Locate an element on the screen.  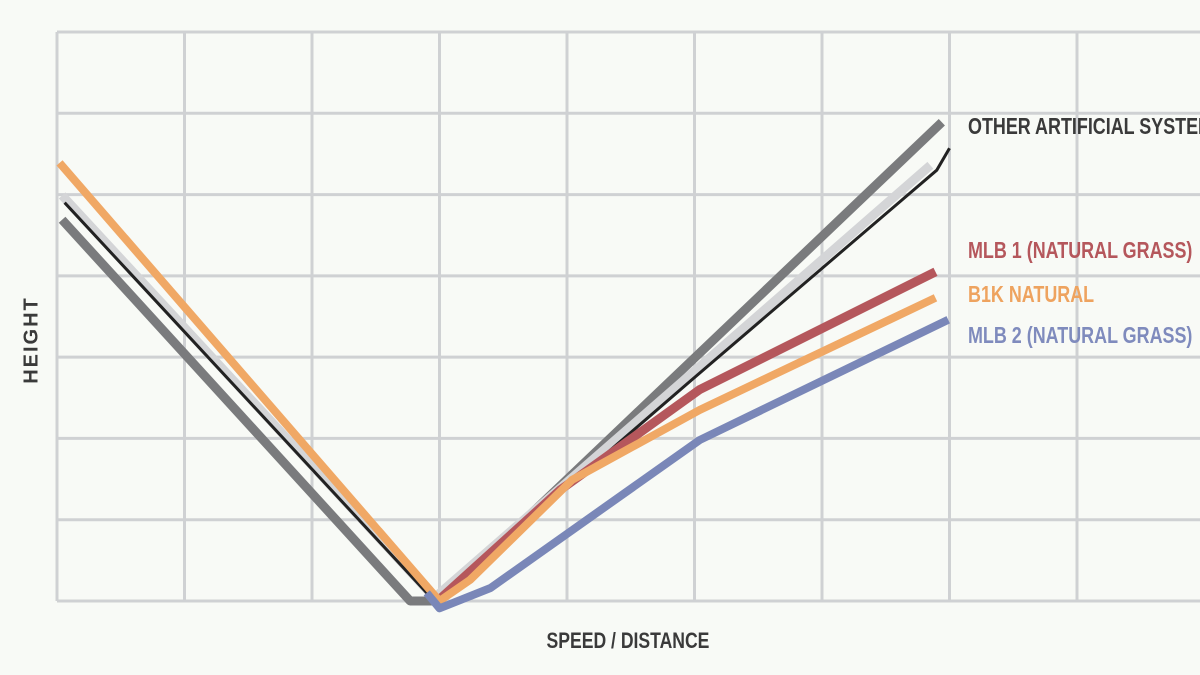
x-axis-title: SPEED / DISTANCE is located at coordinates (628, 641).